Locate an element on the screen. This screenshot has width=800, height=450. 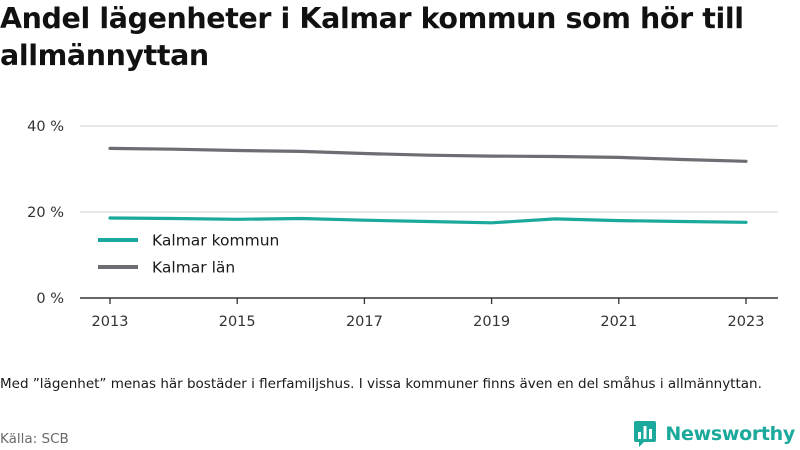
y-tick-label: 40 % is located at coordinates (45, 127).